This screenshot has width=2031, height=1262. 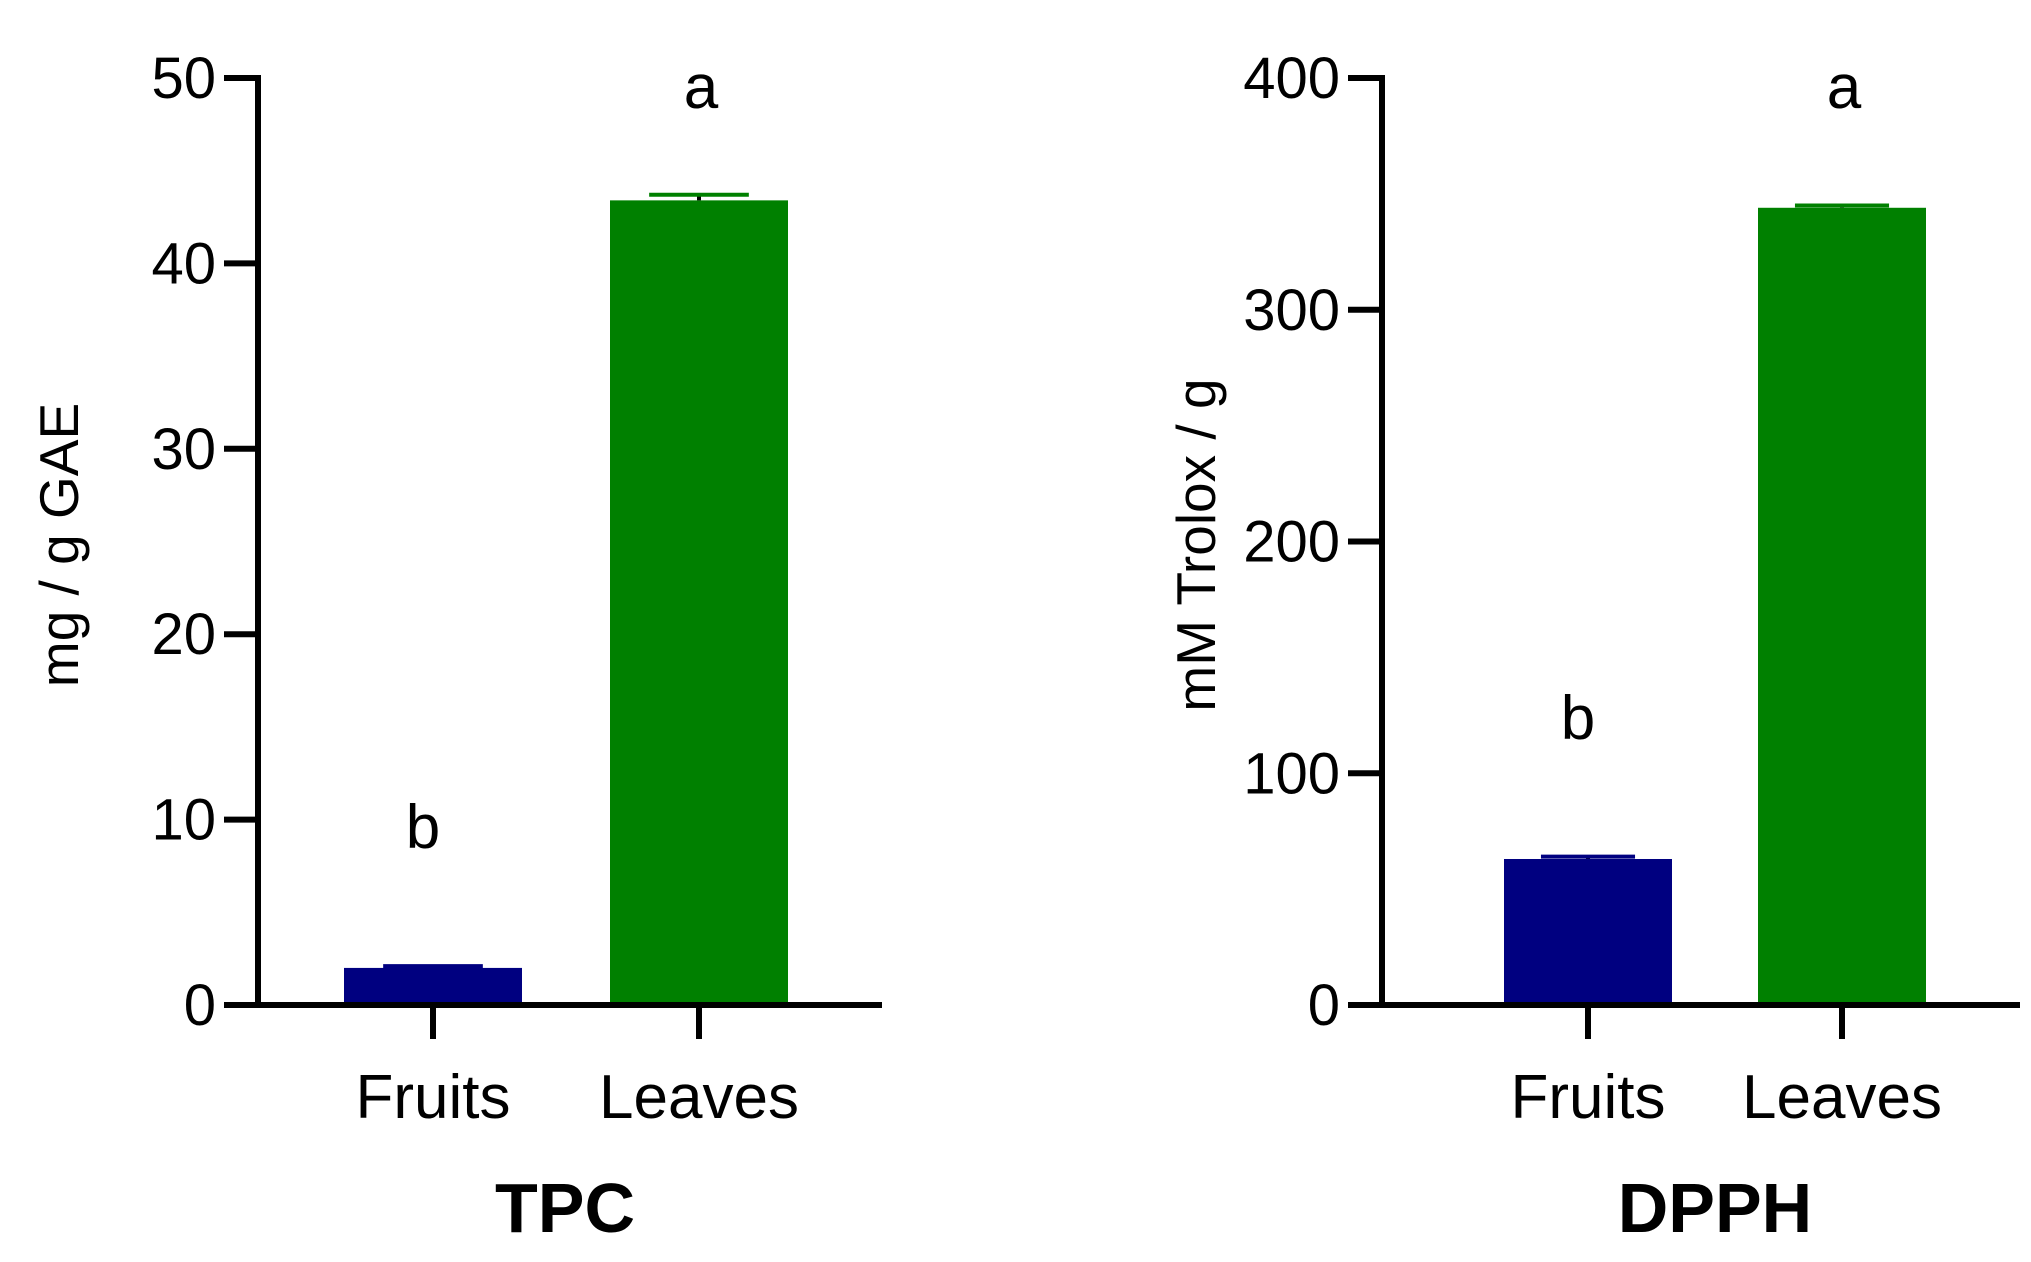 What do you see at coordinates (1588, 931) in the screenshot?
I see `dpph-bar-fruits` at bounding box center [1588, 931].